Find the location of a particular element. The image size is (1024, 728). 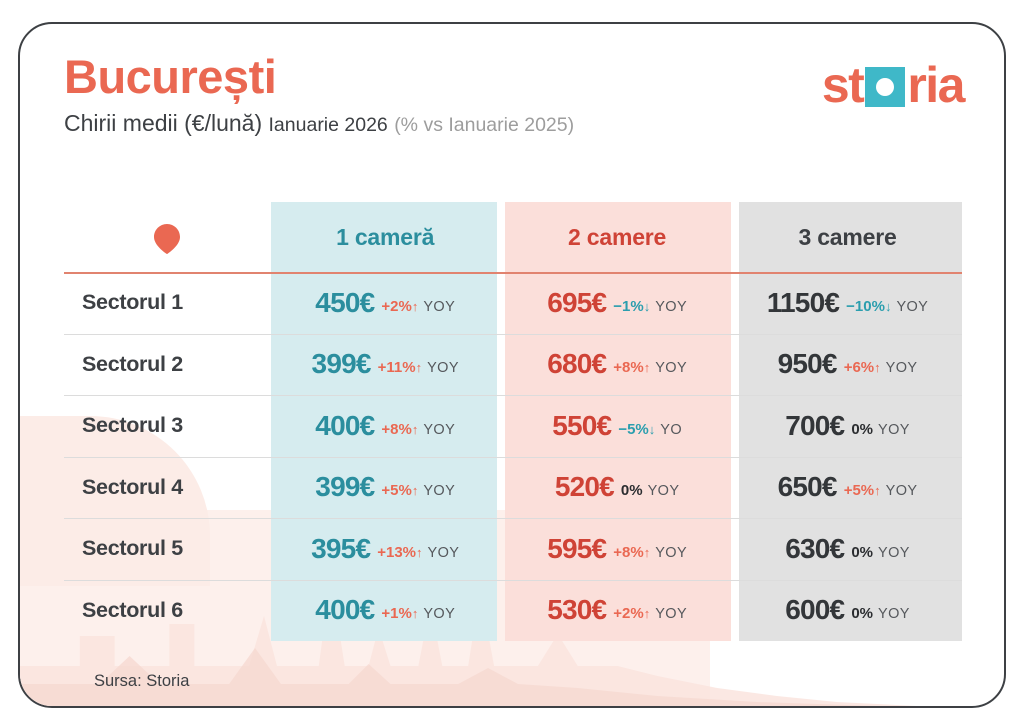

yoy-delta-value: −1% is located at coordinates (628, 306).